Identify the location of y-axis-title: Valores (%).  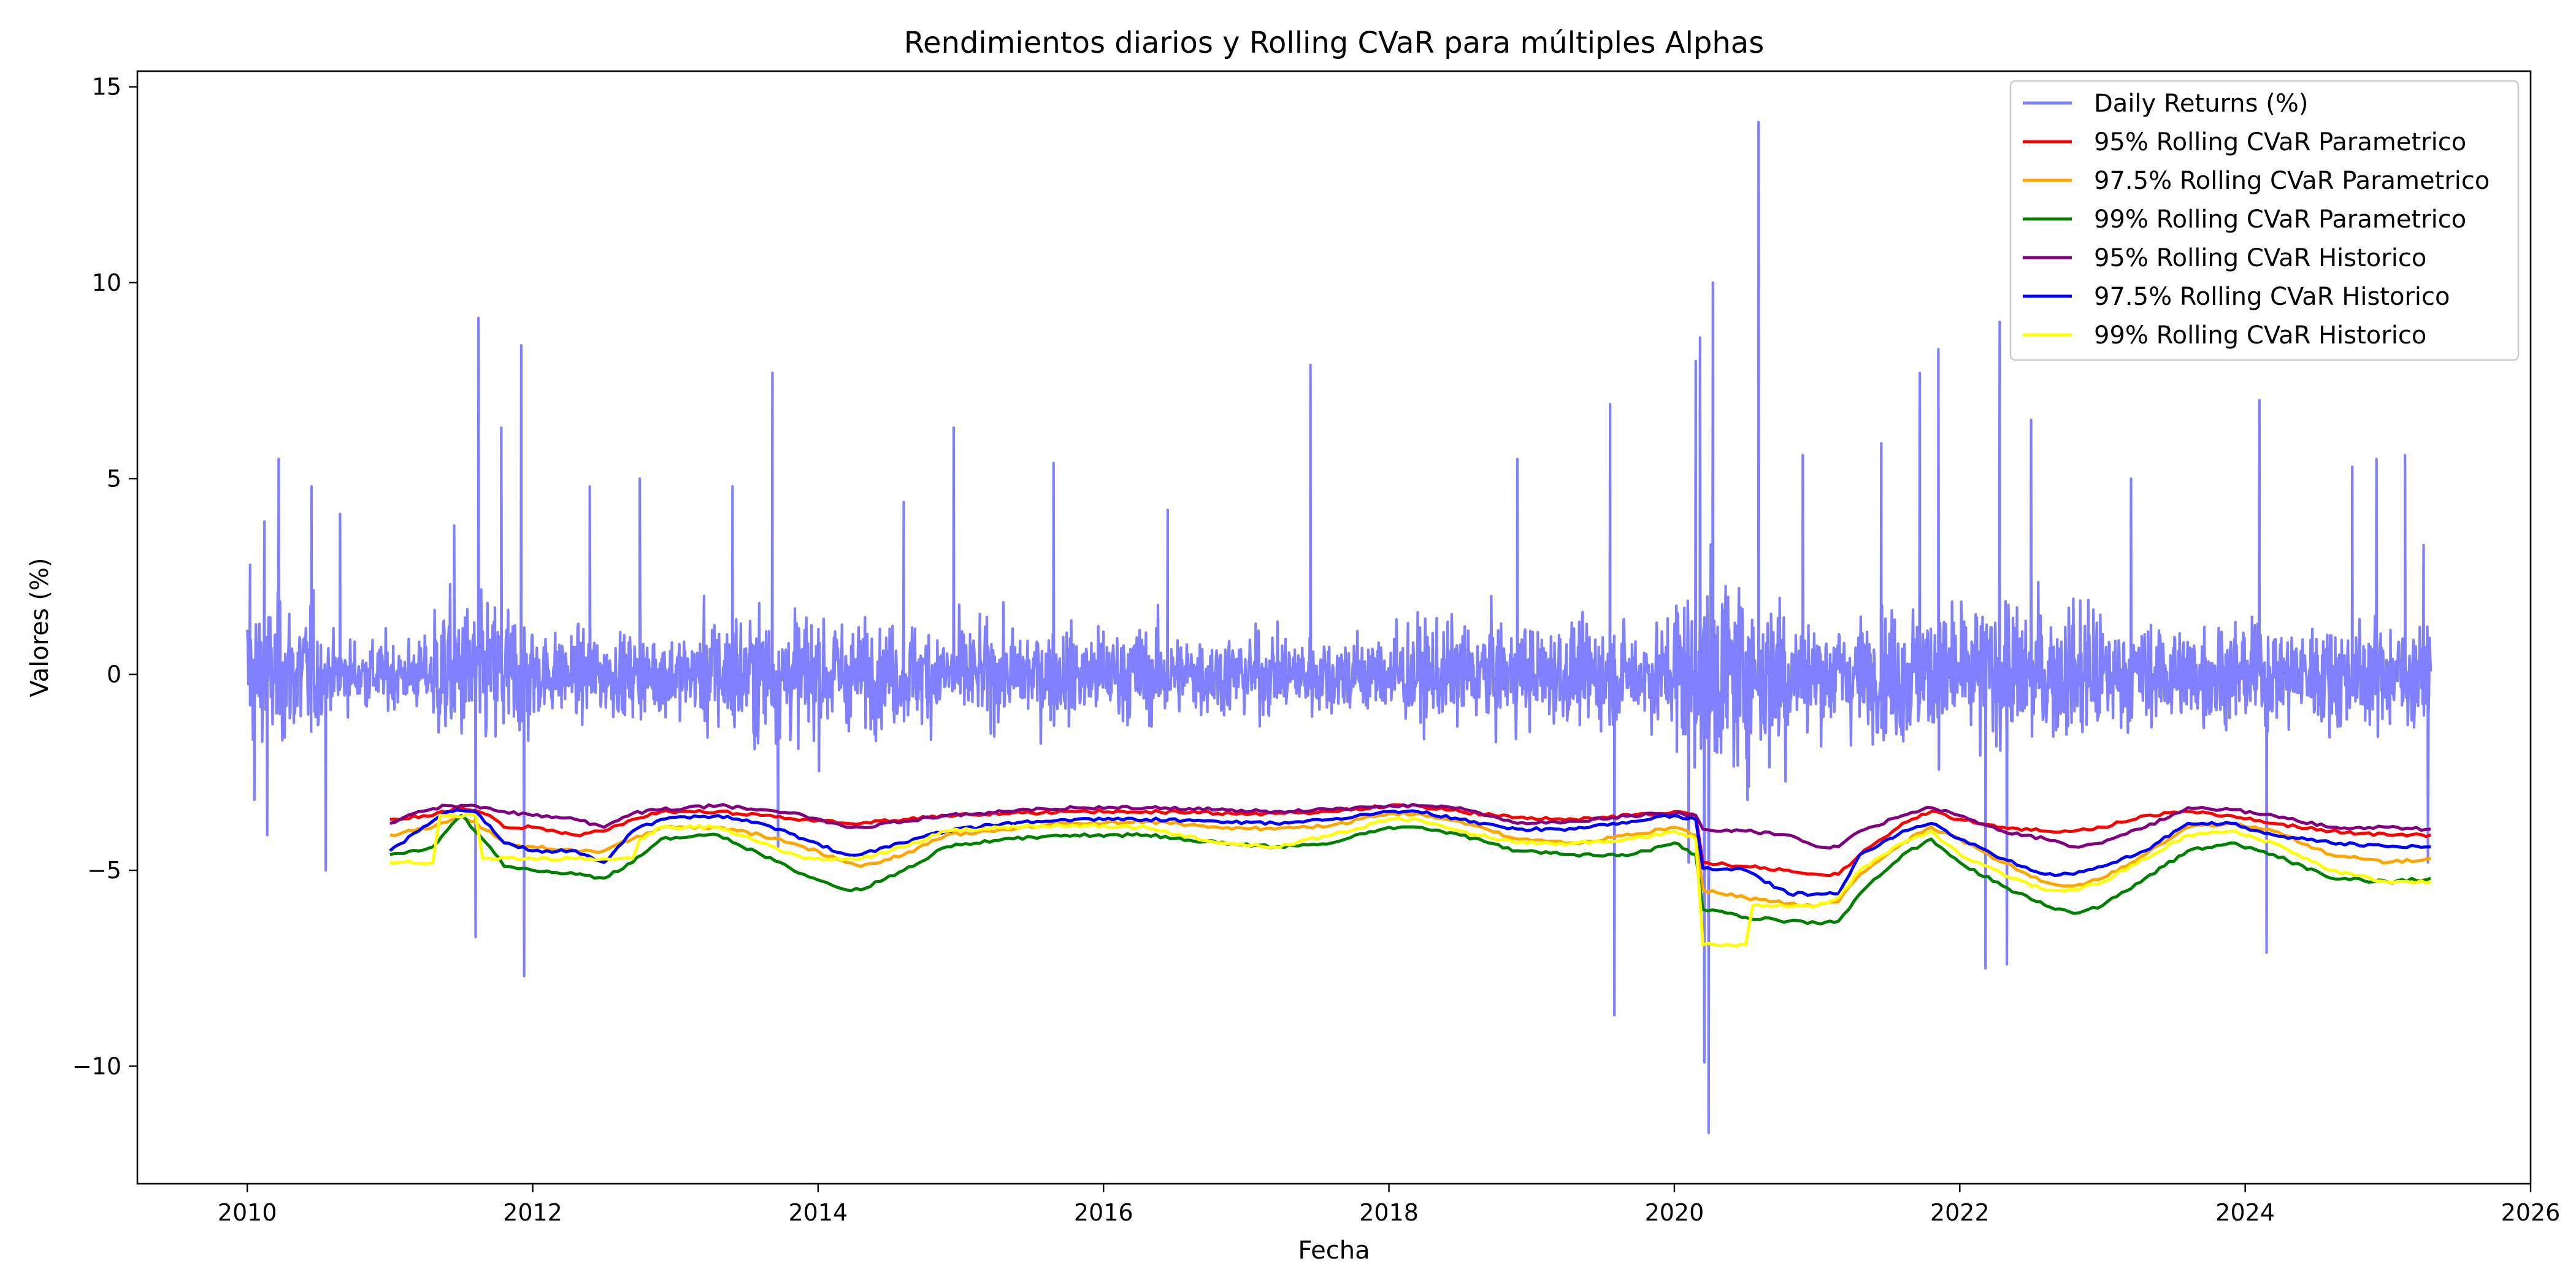
(40, 627).